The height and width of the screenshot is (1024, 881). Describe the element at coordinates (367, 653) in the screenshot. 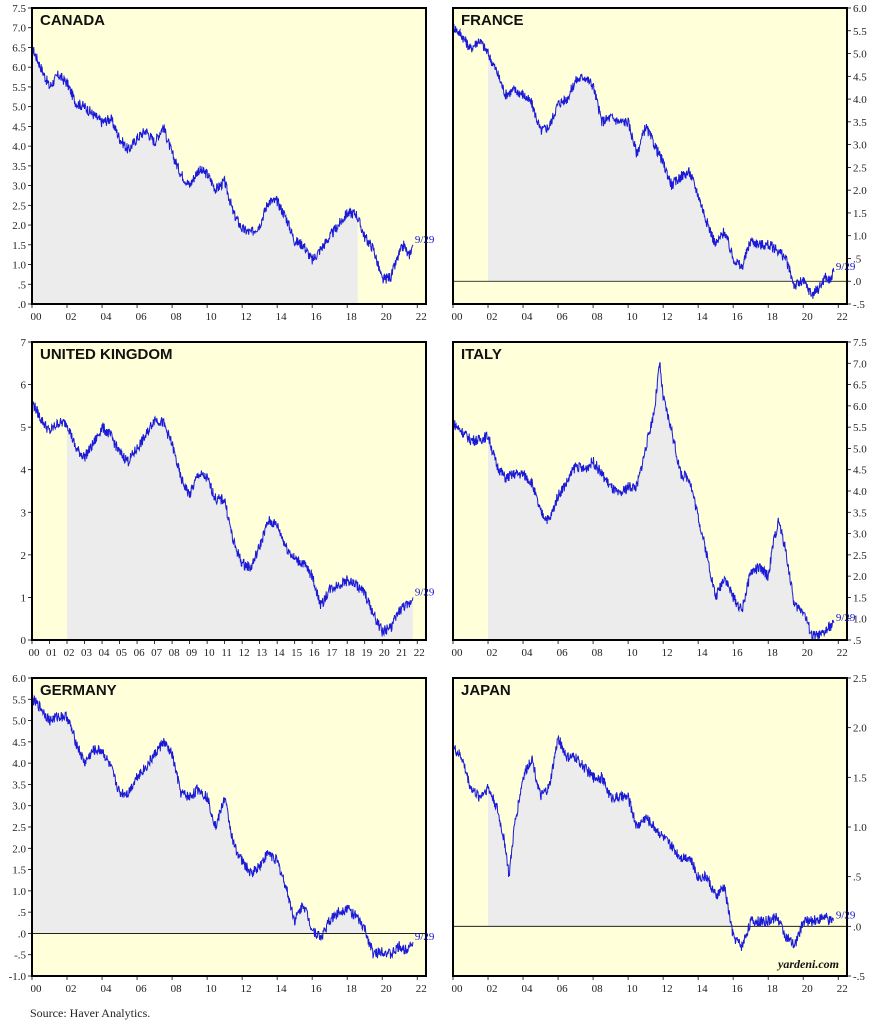

I see `x-tick-label: 19` at that location.